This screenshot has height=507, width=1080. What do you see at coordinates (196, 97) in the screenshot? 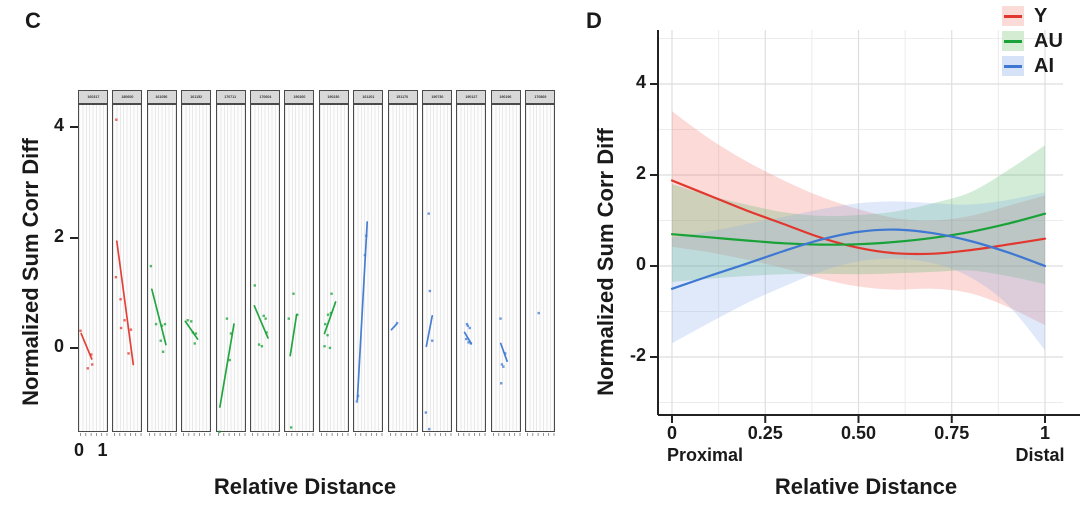
I see `facet-strip: 161152` at bounding box center [196, 97].